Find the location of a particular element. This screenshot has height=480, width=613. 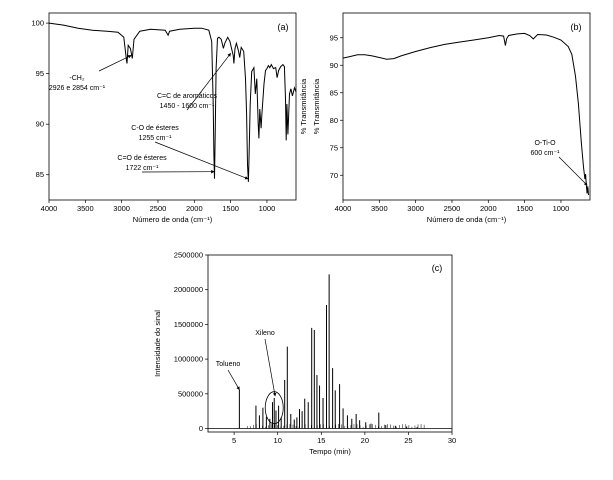

annotation-text: Xileno is located at coordinates (265, 333).